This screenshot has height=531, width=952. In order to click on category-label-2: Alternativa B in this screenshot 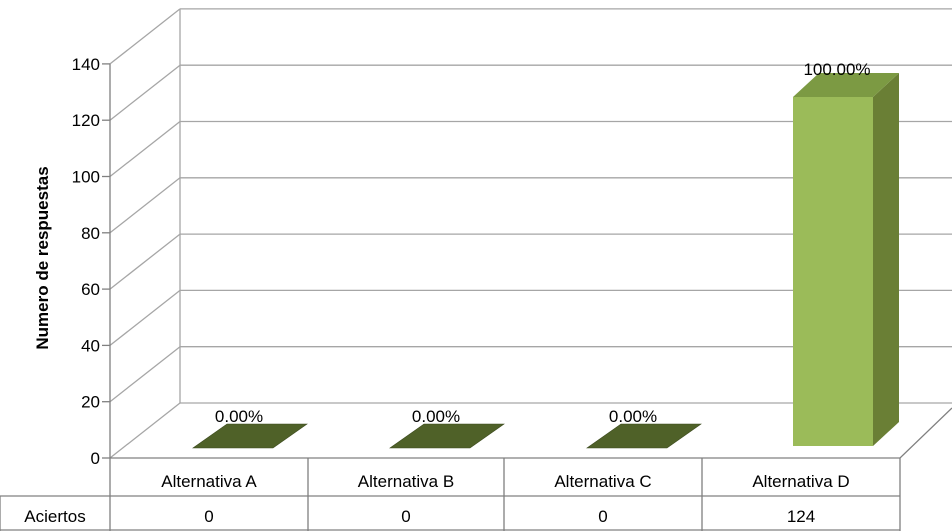, I will do `click(406, 481)`.